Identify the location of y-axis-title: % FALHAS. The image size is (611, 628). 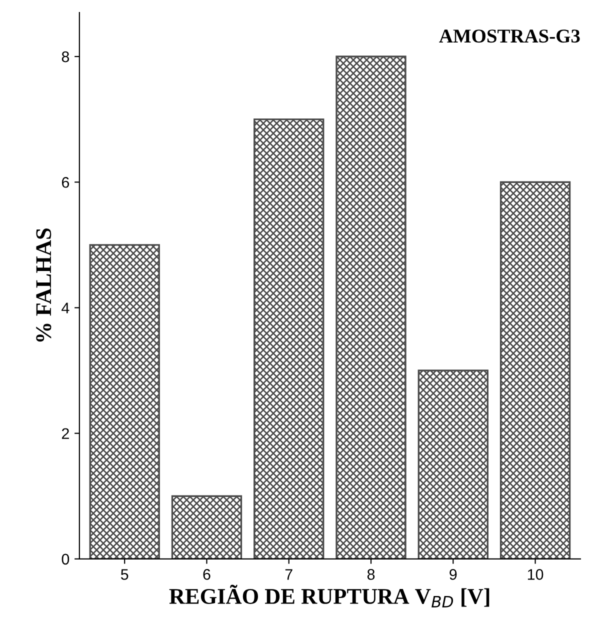
(44, 285).